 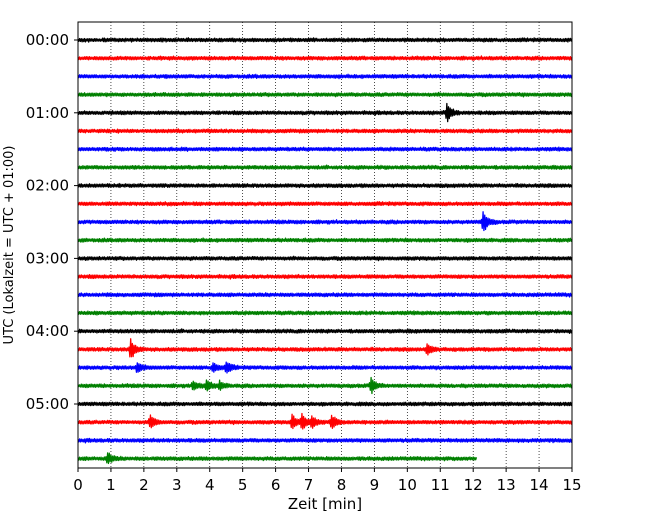 I want to click on y-tick-label-5: 05:00, so click(x=47, y=404).